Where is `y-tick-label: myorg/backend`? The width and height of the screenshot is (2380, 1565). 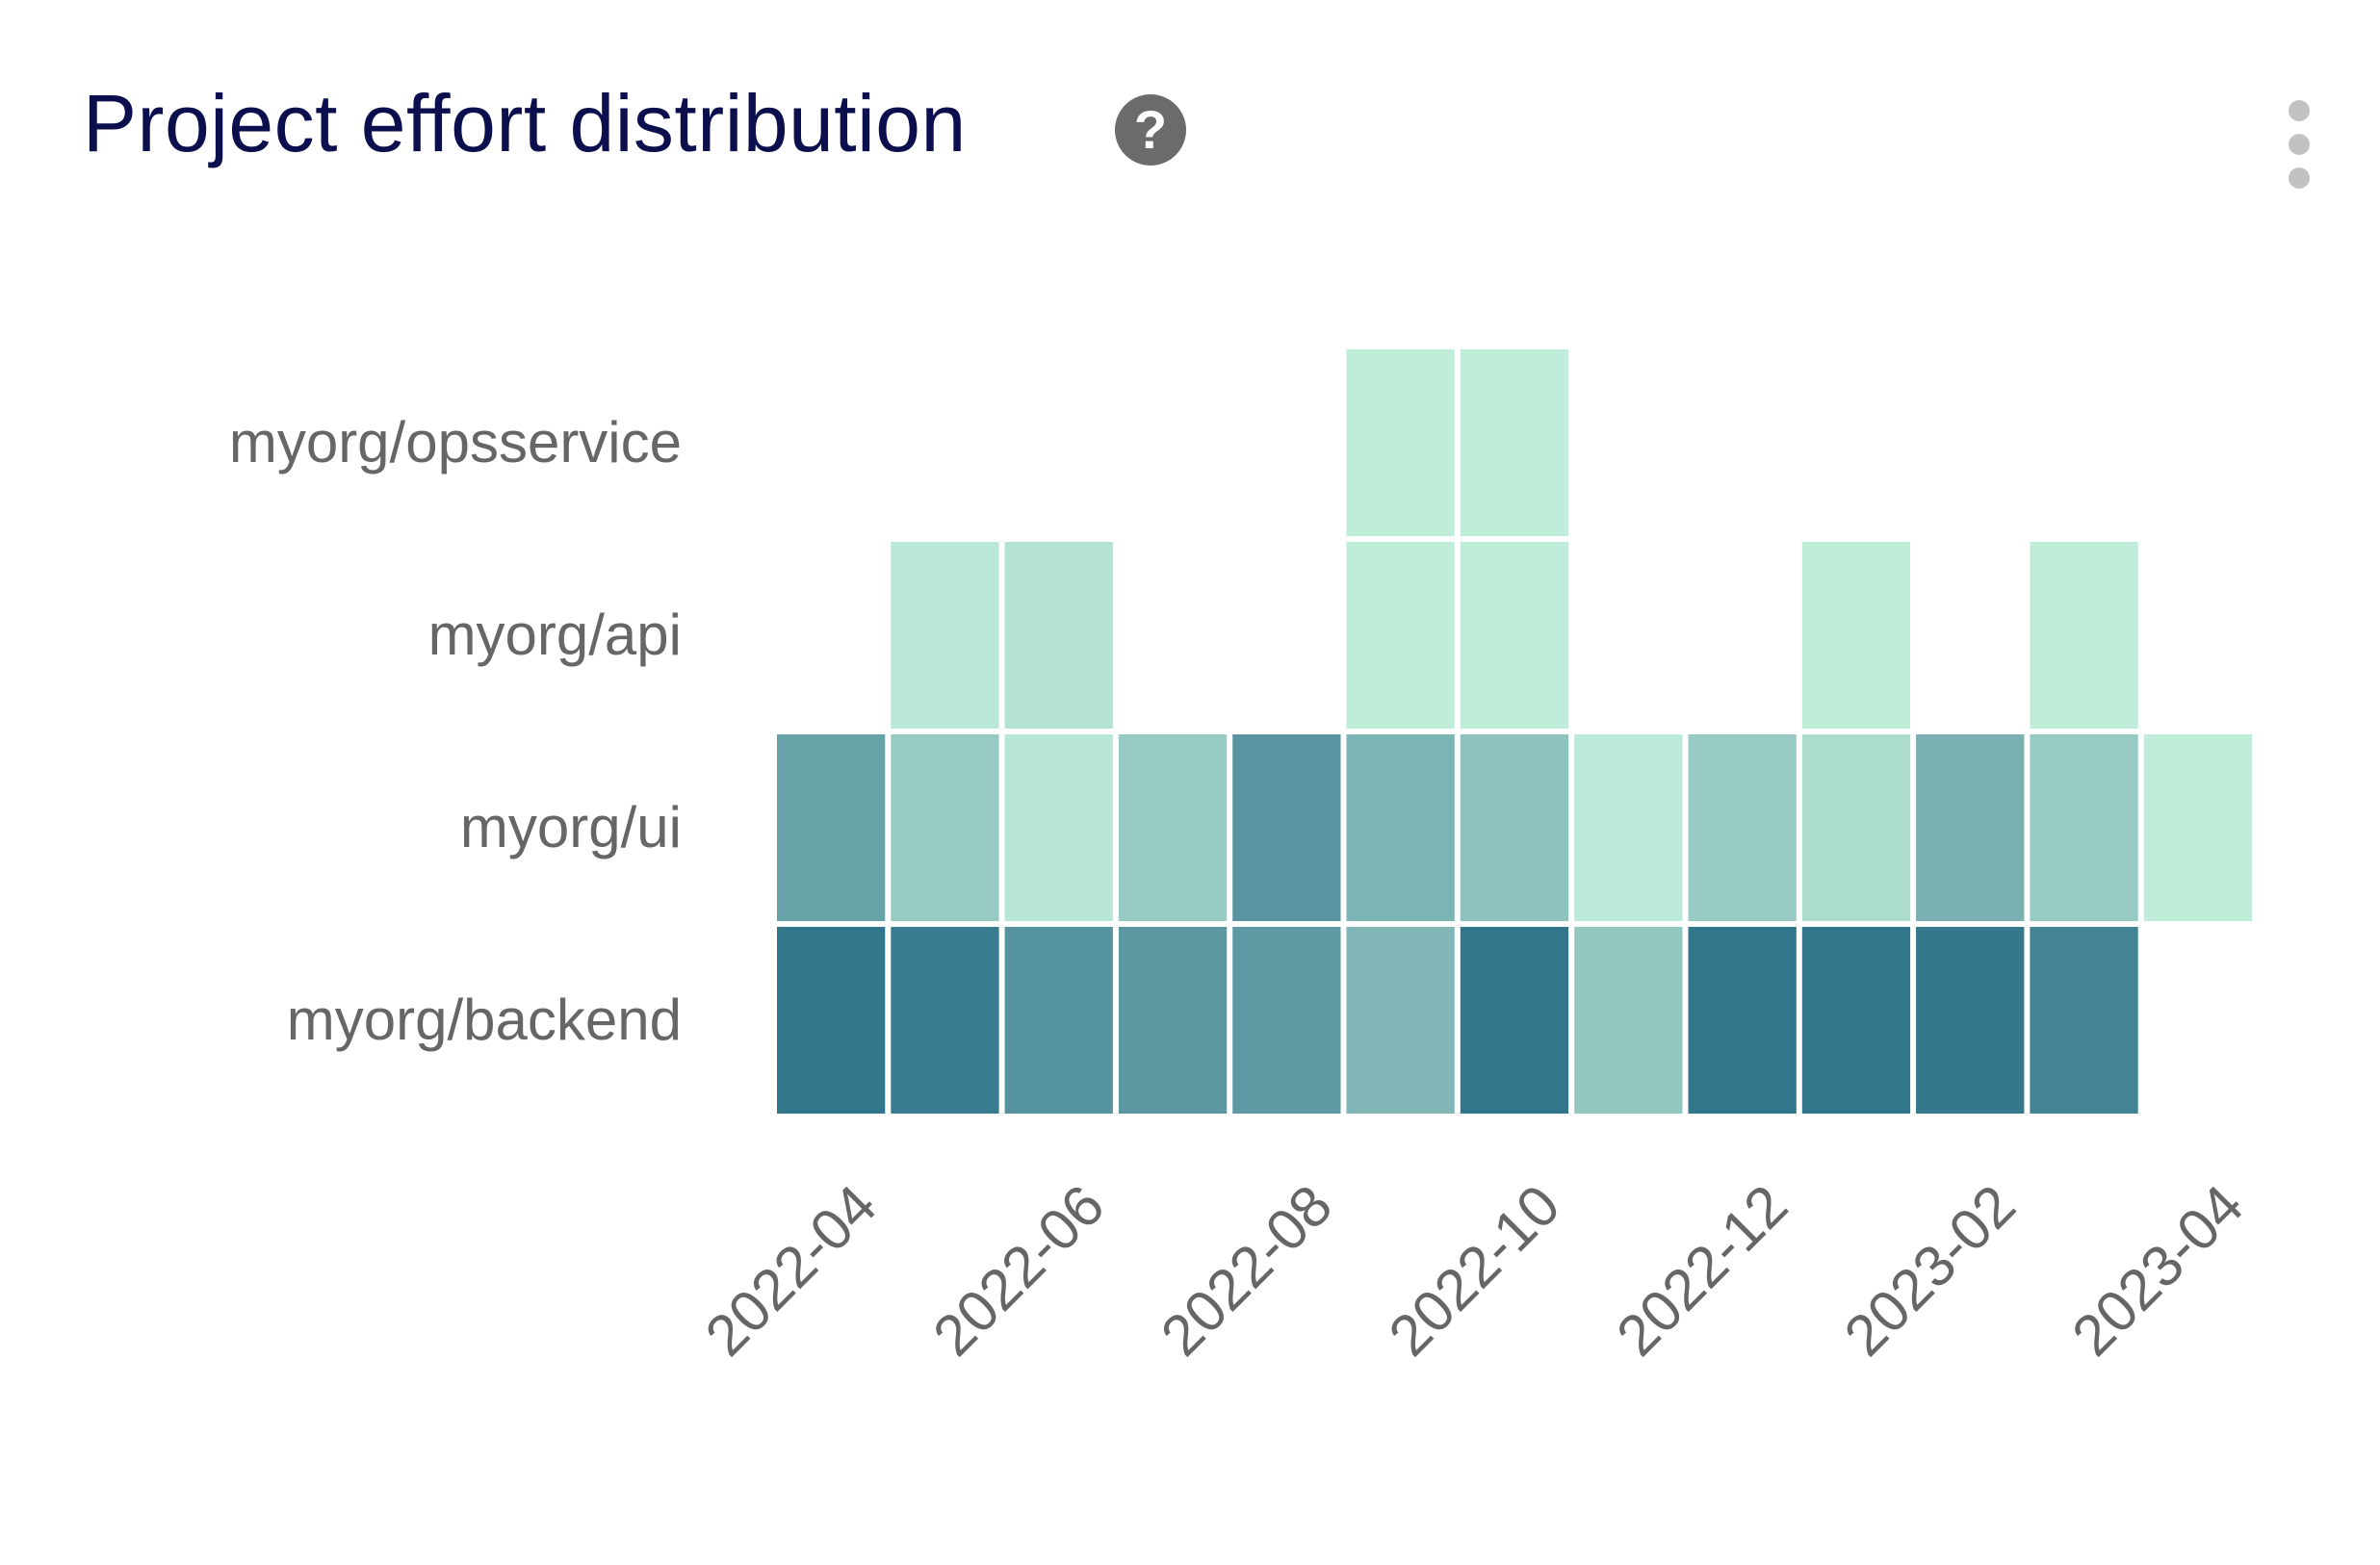
y-tick-label: myorg/backend is located at coordinates (485, 1020).